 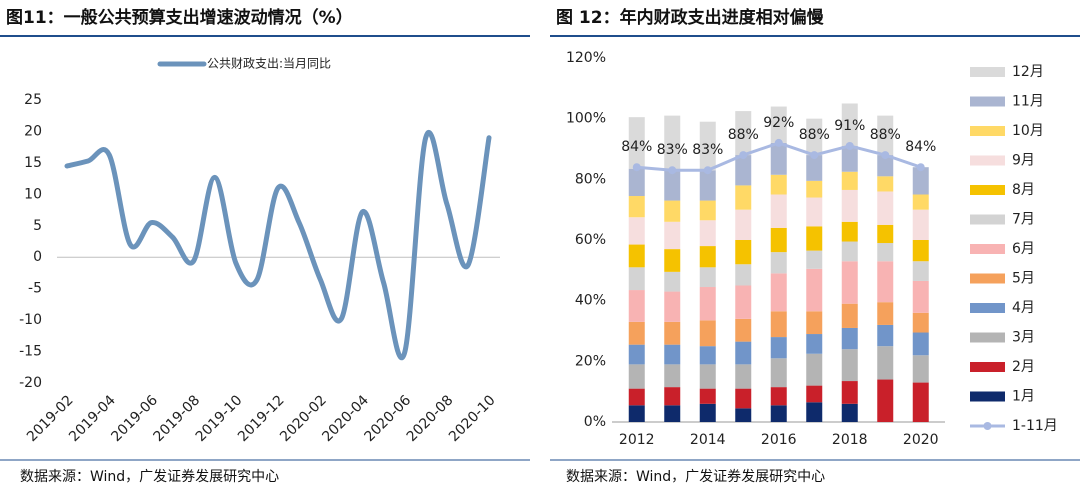 What do you see at coordinates (814, 135) in the screenshot?
I see `data-label: 88%` at bounding box center [814, 135].